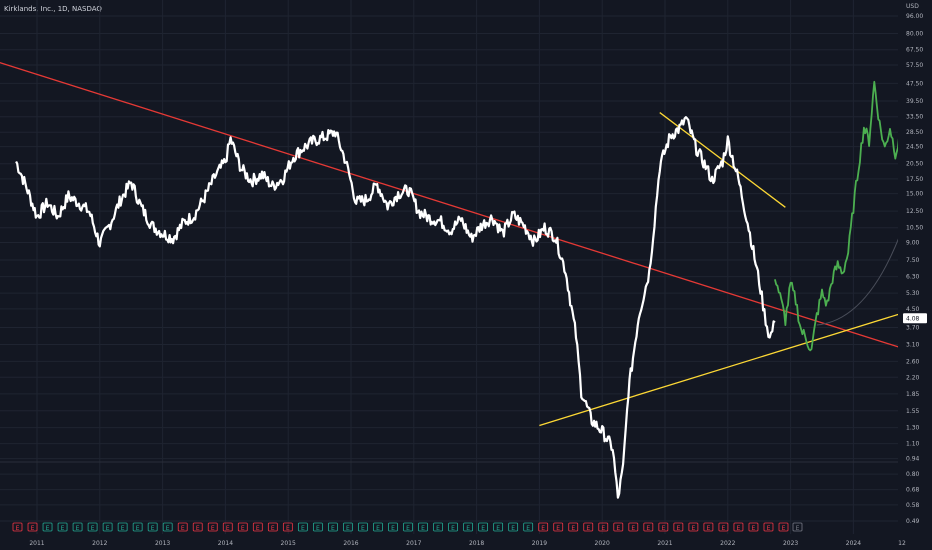 The width and height of the screenshot is (932, 550). Describe the element at coordinates (288, 543) in the screenshot. I see `time-tick-label: 2015` at that location.